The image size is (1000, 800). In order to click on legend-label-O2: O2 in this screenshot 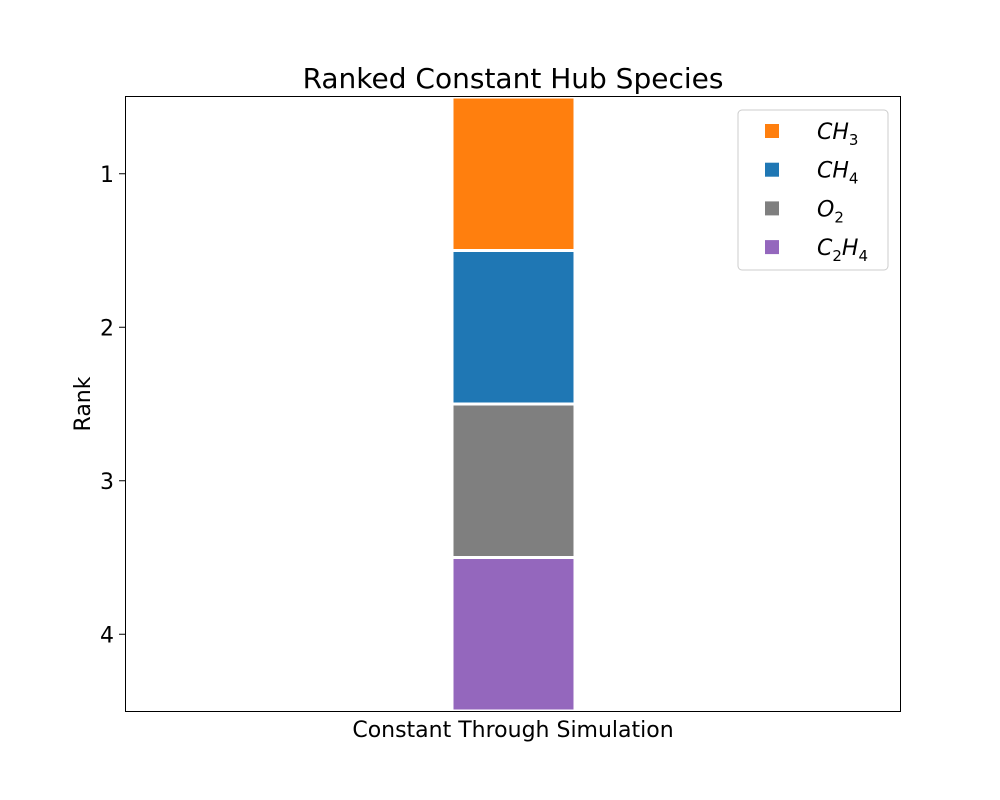, I will do `click(830, 211)`.